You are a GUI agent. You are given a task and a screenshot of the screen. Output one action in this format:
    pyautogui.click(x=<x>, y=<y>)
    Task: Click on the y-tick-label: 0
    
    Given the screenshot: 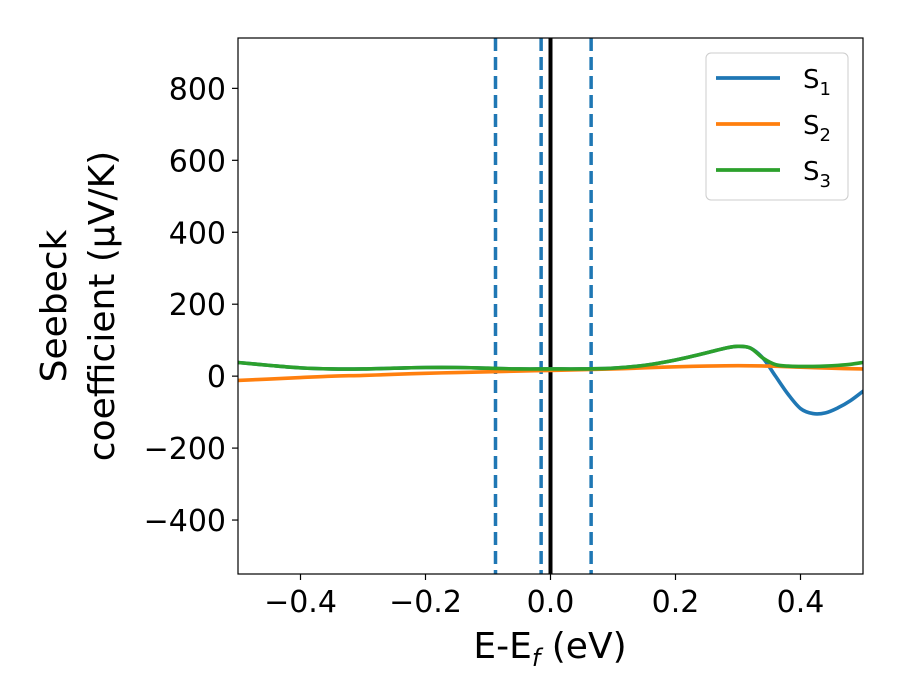 What is the action you would take?
    pyautogui.click(x=216, y=377)
    